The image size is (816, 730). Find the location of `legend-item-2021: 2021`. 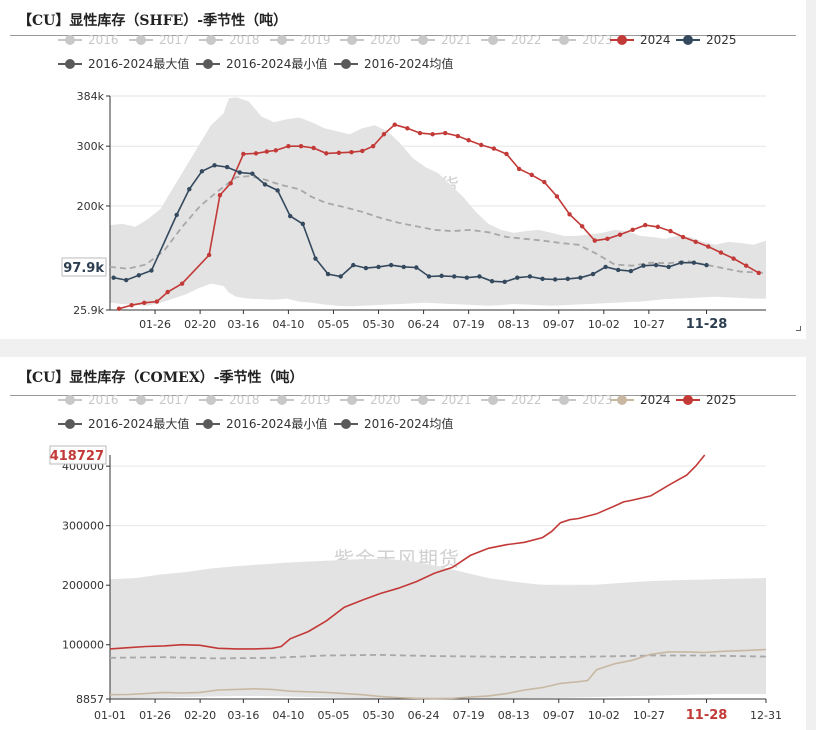

legend-item-2021: 2021 is located at coordinates (441, 400).